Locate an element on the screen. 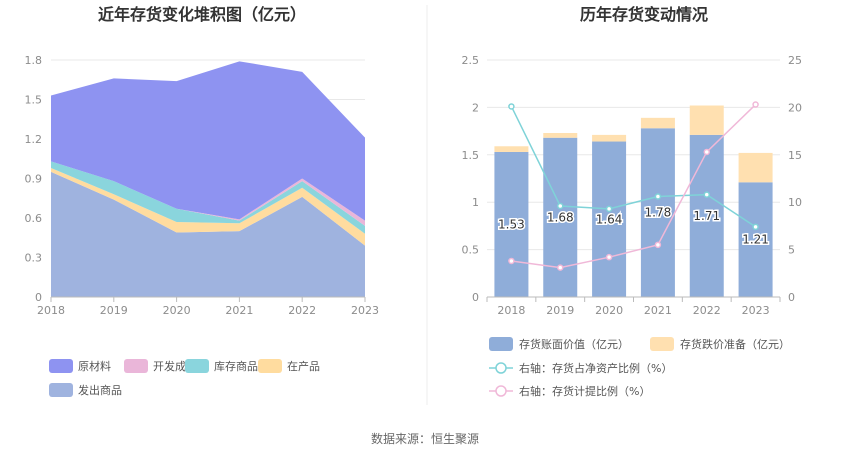 Image resolution: width=850 pixels, height=459 pixels. left-y-tick-label: 0.6 is located at coordinates (34, 218).